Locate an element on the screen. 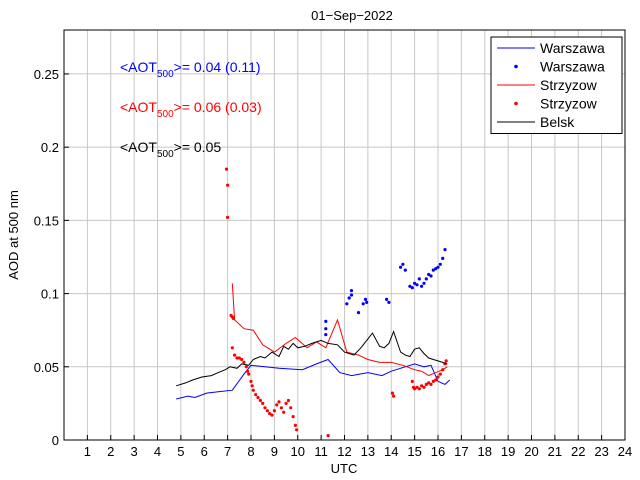 This screenshot has width=640, height=480. y-tick-label: 0.1 is located at coordinates (50, 294).